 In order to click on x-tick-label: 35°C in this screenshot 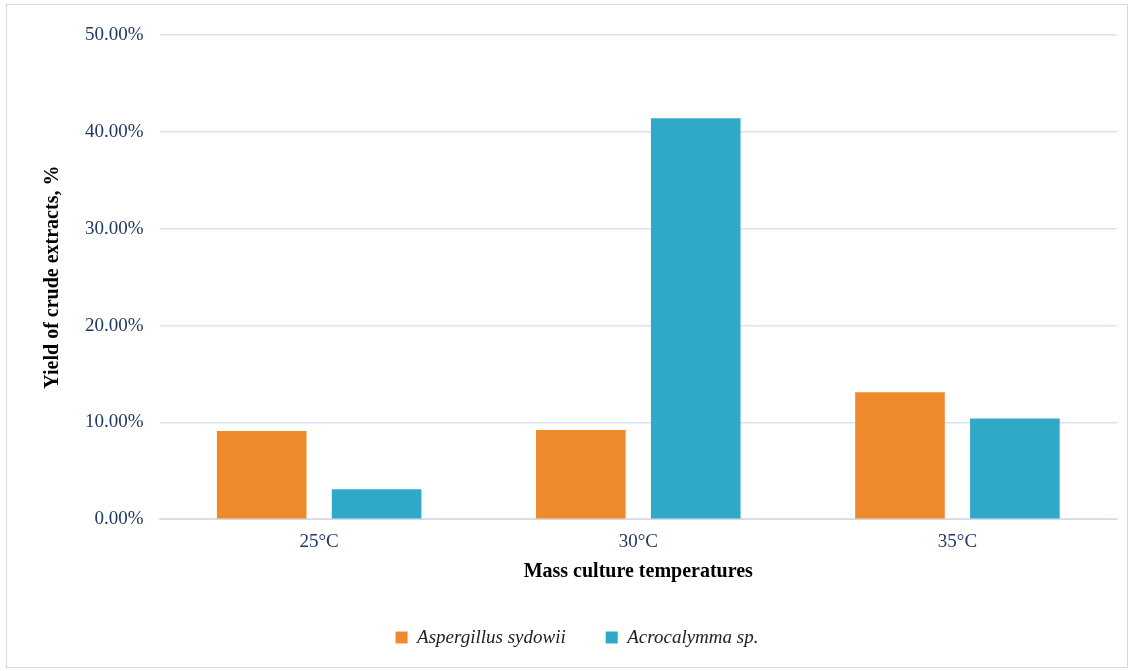, I will do `click(957, 540)`.